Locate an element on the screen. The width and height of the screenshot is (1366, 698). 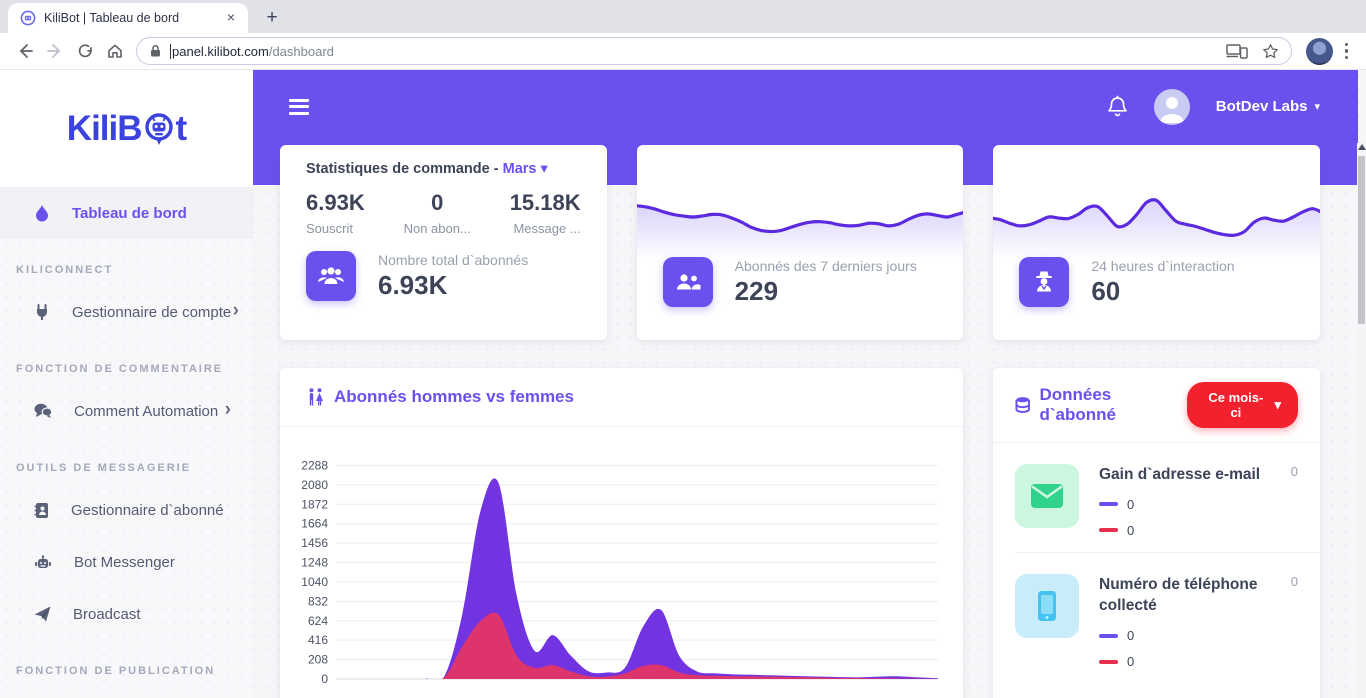
browser-menu-icon is located at coordinates (1347, 51).